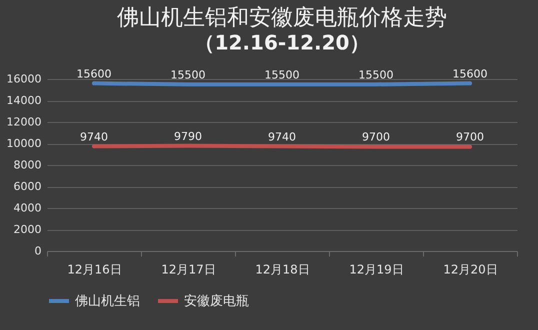 This screenshot has height=330, width=538. I want to click on chart-subtitle: （12.16-12.20）, so click(282, 42).